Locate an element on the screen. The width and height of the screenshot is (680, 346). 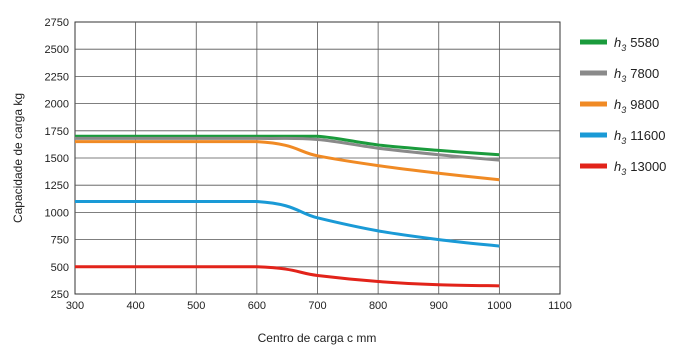
y-tick-label: 1750 is located at coordinates (57, 132).